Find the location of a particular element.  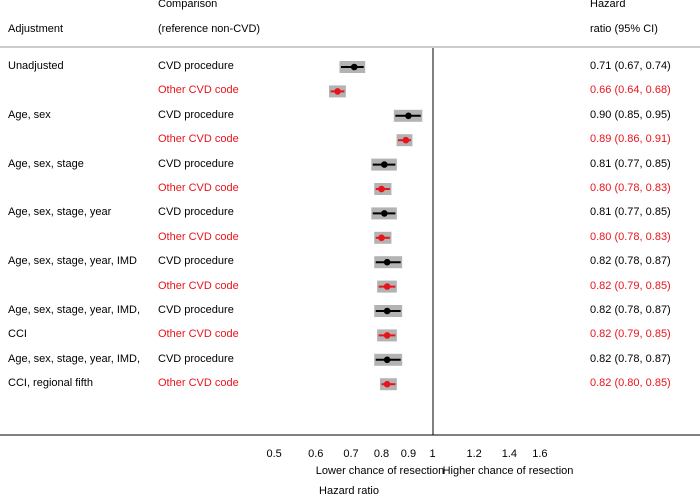

x-tick-label: 1 is located at coordinates (432, 454).